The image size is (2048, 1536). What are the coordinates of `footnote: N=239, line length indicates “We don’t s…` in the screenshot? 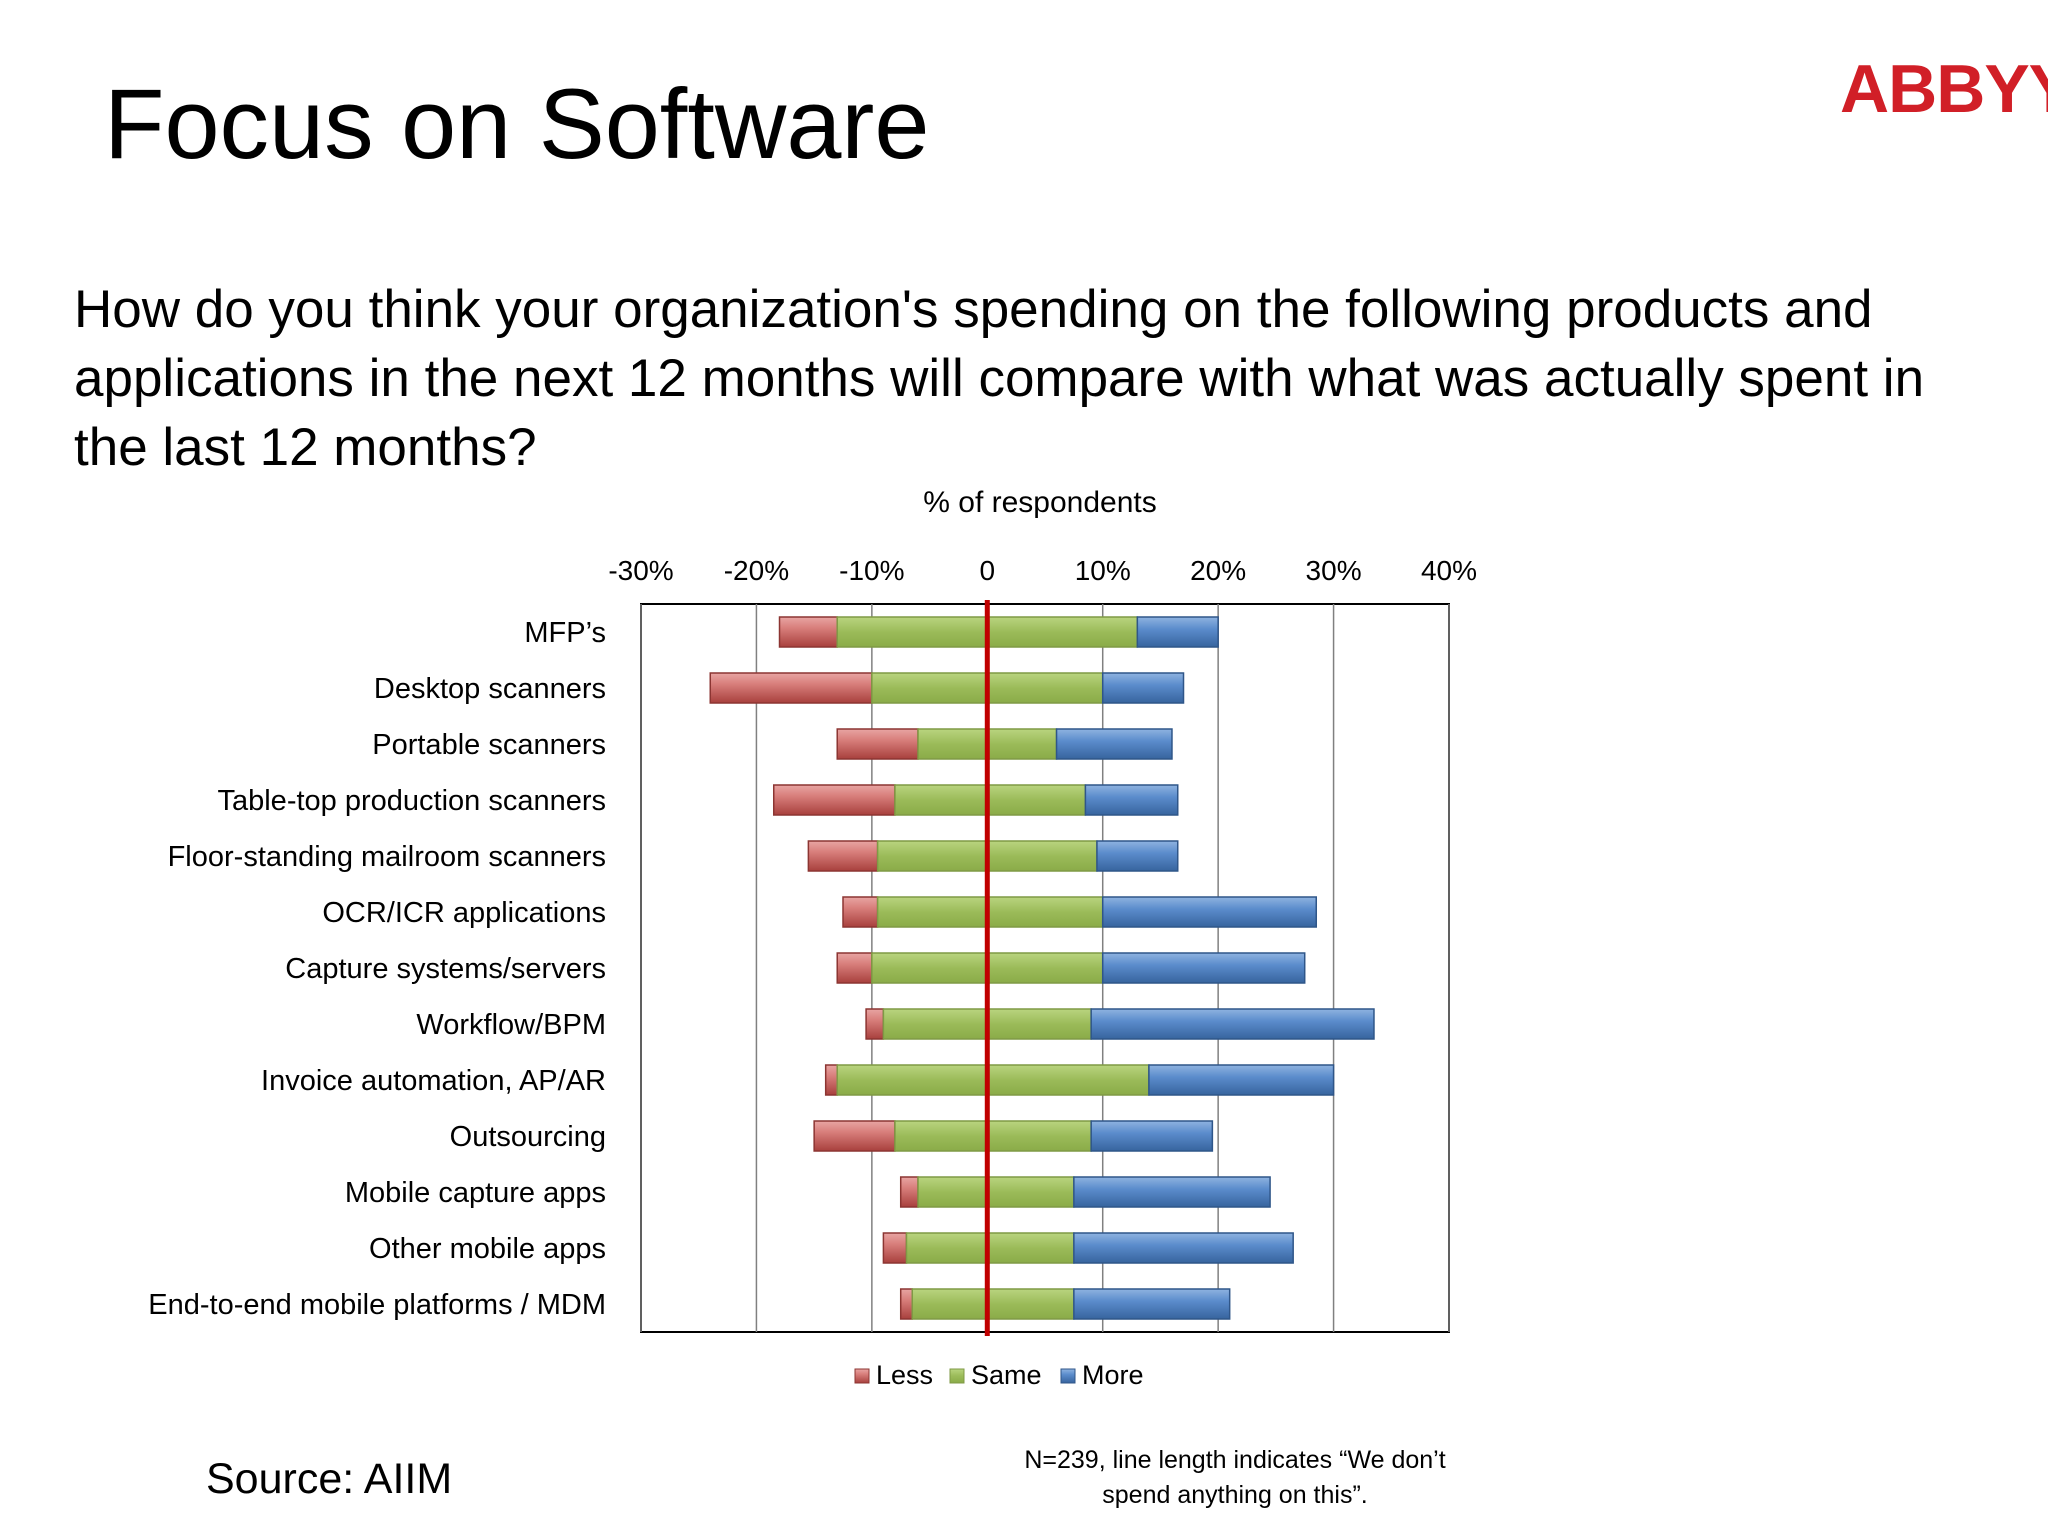 It's located at (1235, 1478).